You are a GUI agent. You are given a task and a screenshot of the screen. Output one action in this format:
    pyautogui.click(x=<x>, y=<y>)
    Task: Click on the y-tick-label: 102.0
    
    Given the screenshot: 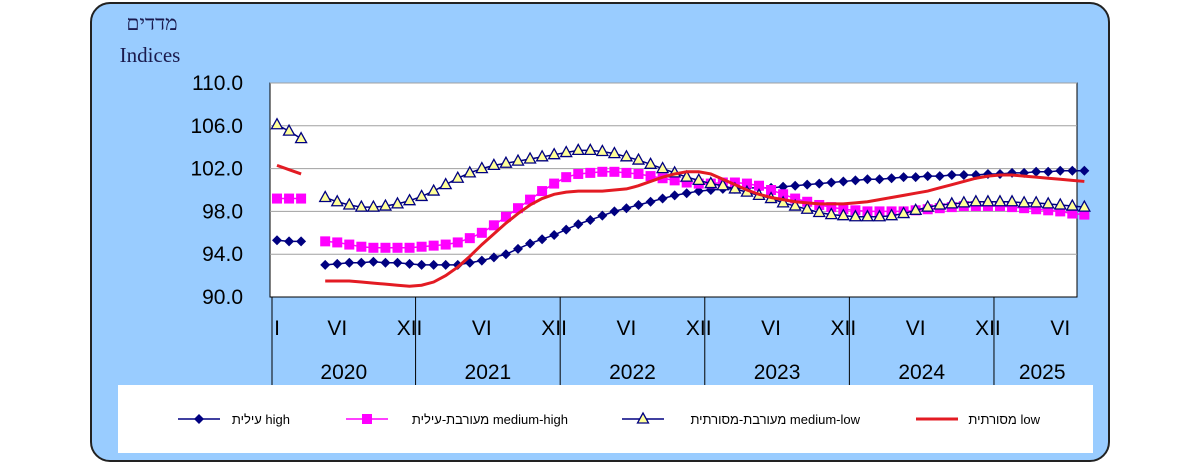 What is the action you would take?
    pyautogui.click(x=216, y=169)
    